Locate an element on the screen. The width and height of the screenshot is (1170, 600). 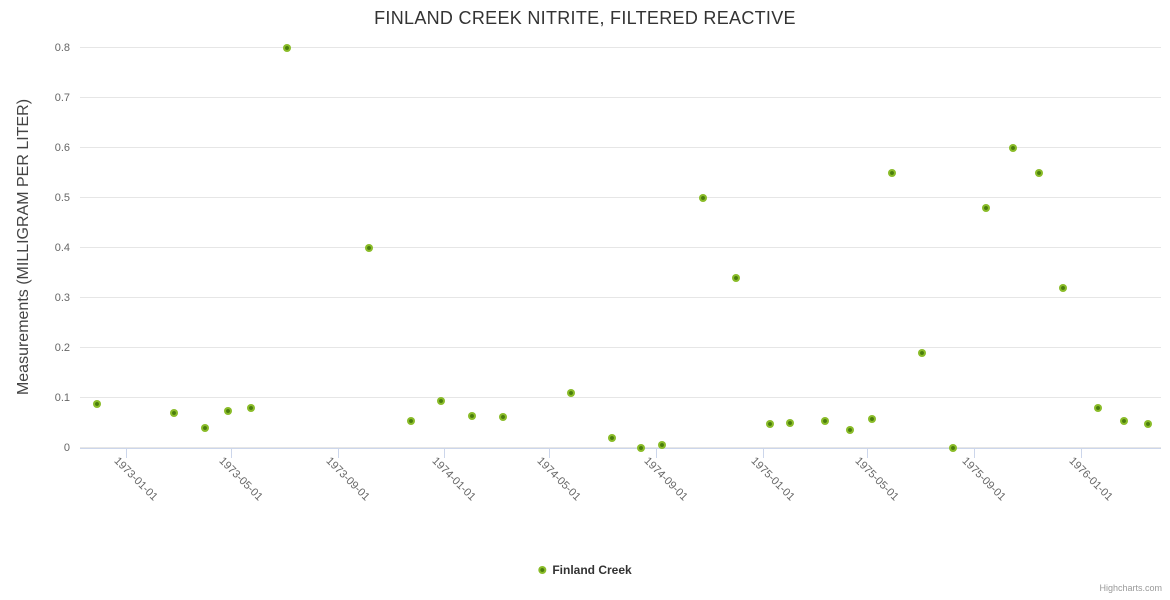
y-axis-tick-label: 0.4 is located at coordinates (62, 247).